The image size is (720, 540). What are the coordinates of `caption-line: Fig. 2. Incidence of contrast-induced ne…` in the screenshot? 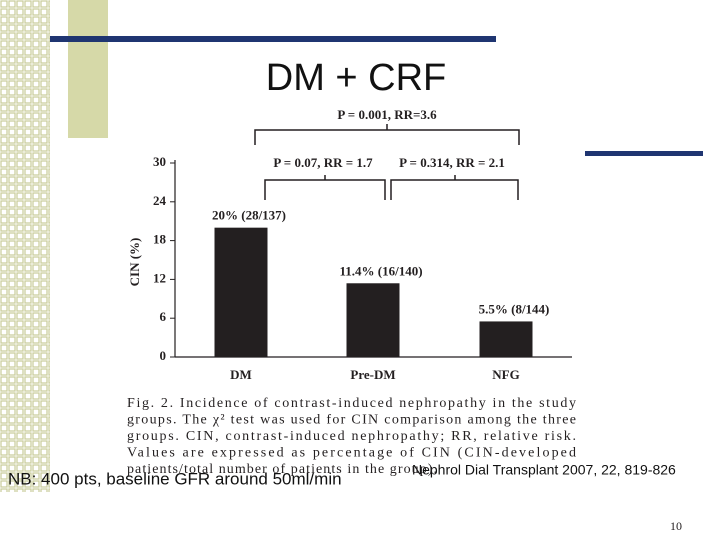 It's located at (351, 403).